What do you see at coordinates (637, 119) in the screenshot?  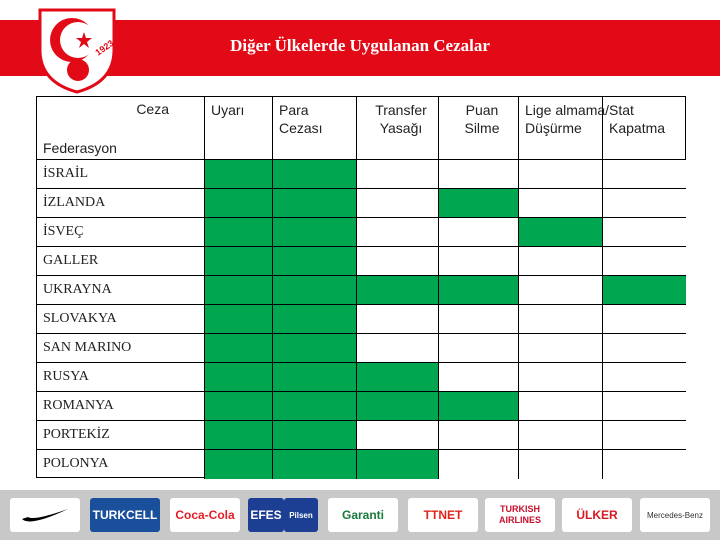 I see `column-header-text: Stat Kapatma` at bounding box center [637, 119].